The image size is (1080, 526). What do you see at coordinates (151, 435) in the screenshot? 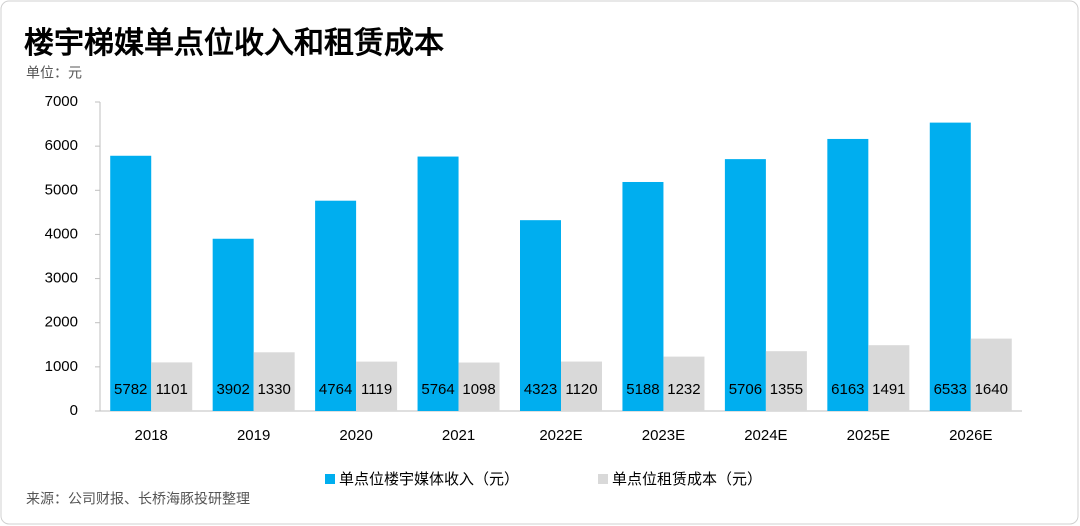
I see `x-tick-label: 2018` at bounding box center [151, 435].